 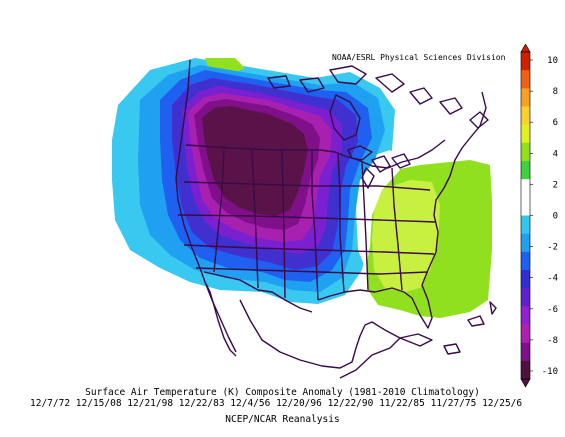 I want to click on region-darkest, so click(x=255, y=161).